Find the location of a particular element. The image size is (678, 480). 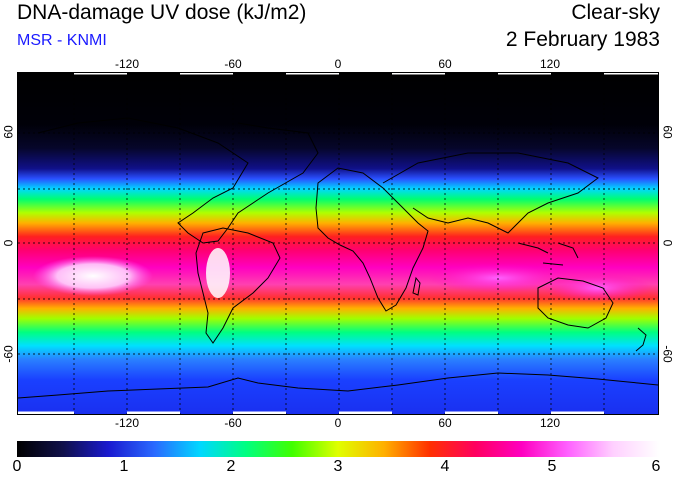

lat-tick-left: -60 is located at coordinates (8, 354).